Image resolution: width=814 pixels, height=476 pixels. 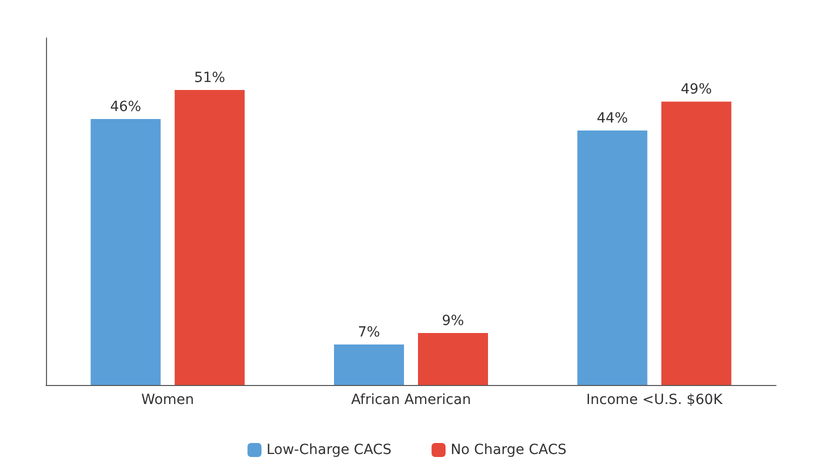 What do you see at coordinates (411, 400) in the screenshot?
I see `x-tick-label: African American` at bounding box center [411, 400].